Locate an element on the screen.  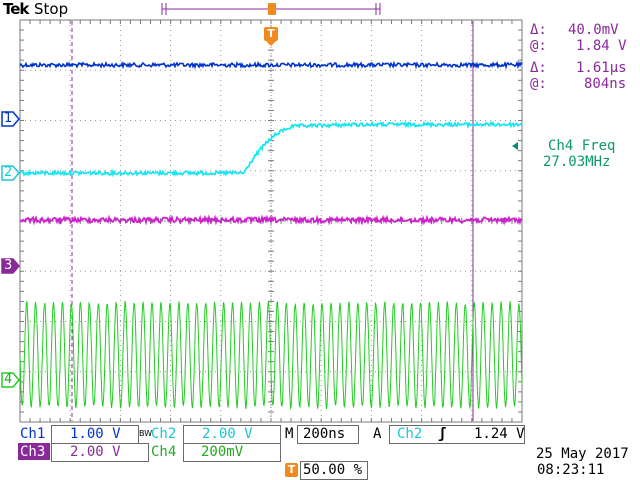
date: 25 May 2017 is located at coordinates (582, 454).